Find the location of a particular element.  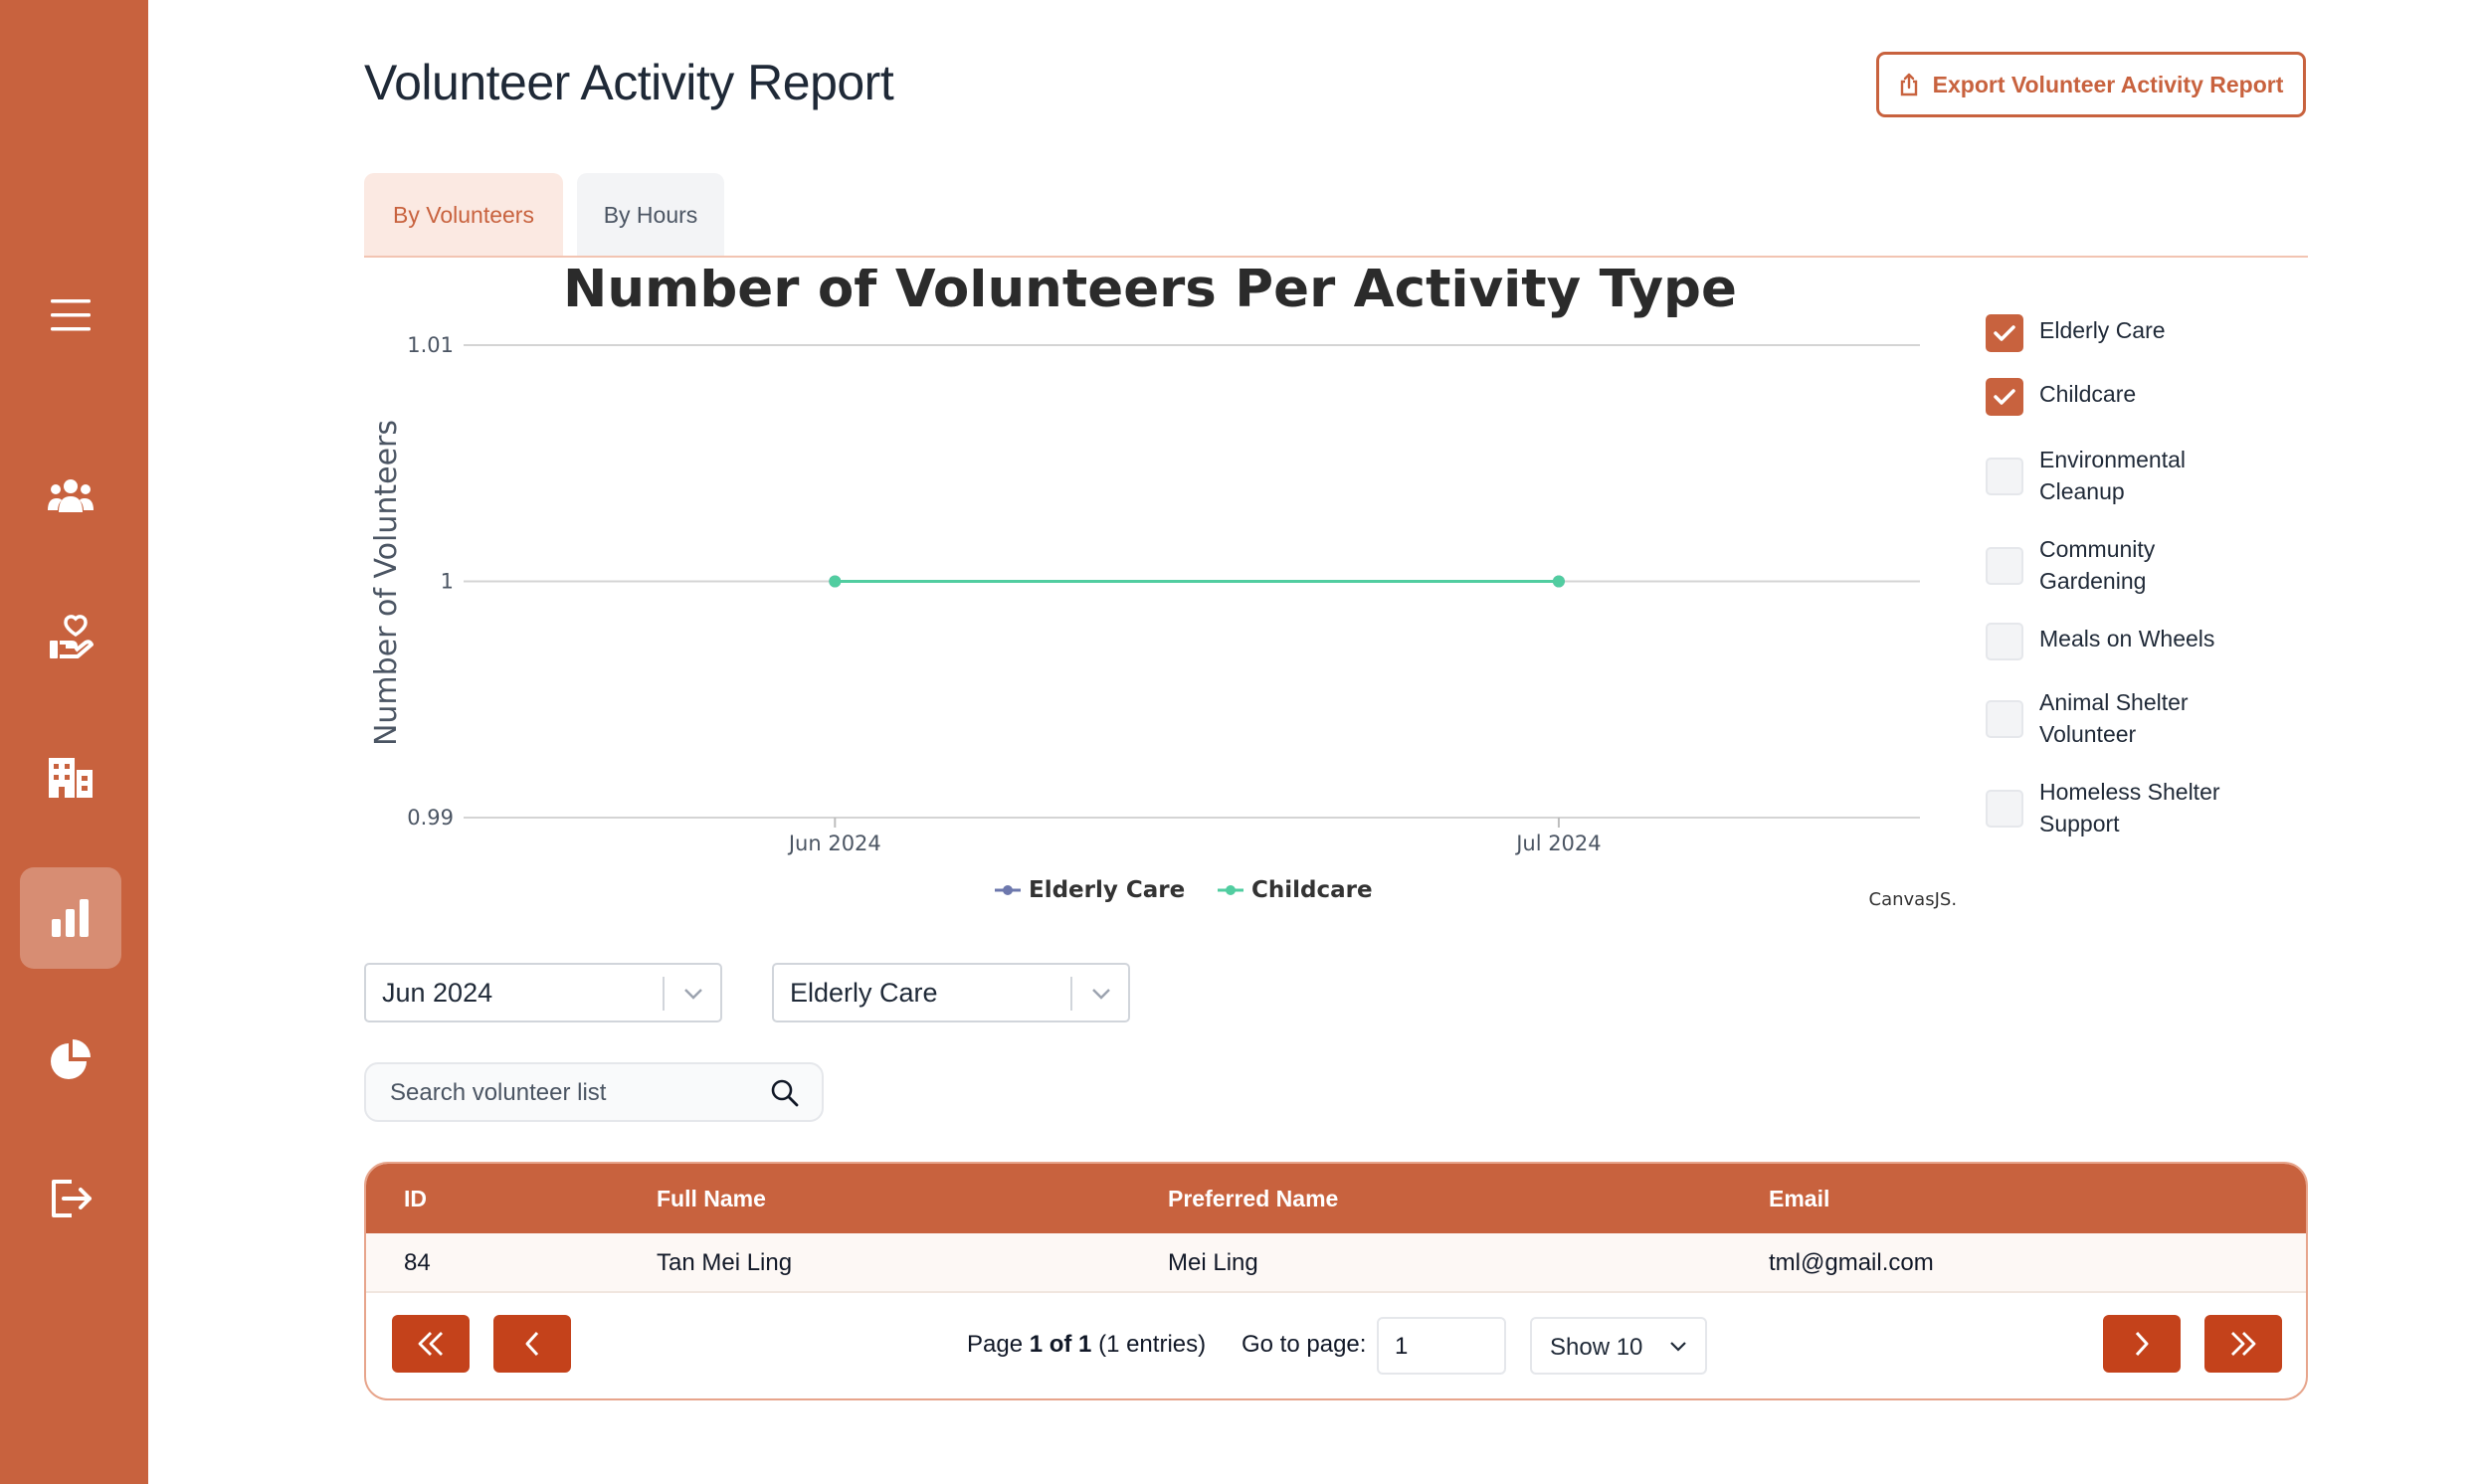

sidebar-item-reports is located at coordinates (70, 918).